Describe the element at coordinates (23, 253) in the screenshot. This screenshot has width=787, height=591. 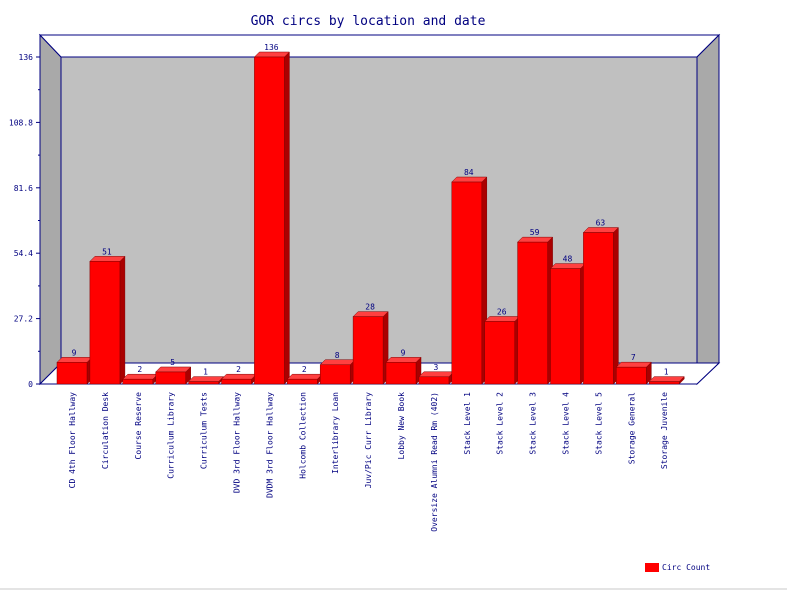
I see `y-tick-label: 54.4` at that location.